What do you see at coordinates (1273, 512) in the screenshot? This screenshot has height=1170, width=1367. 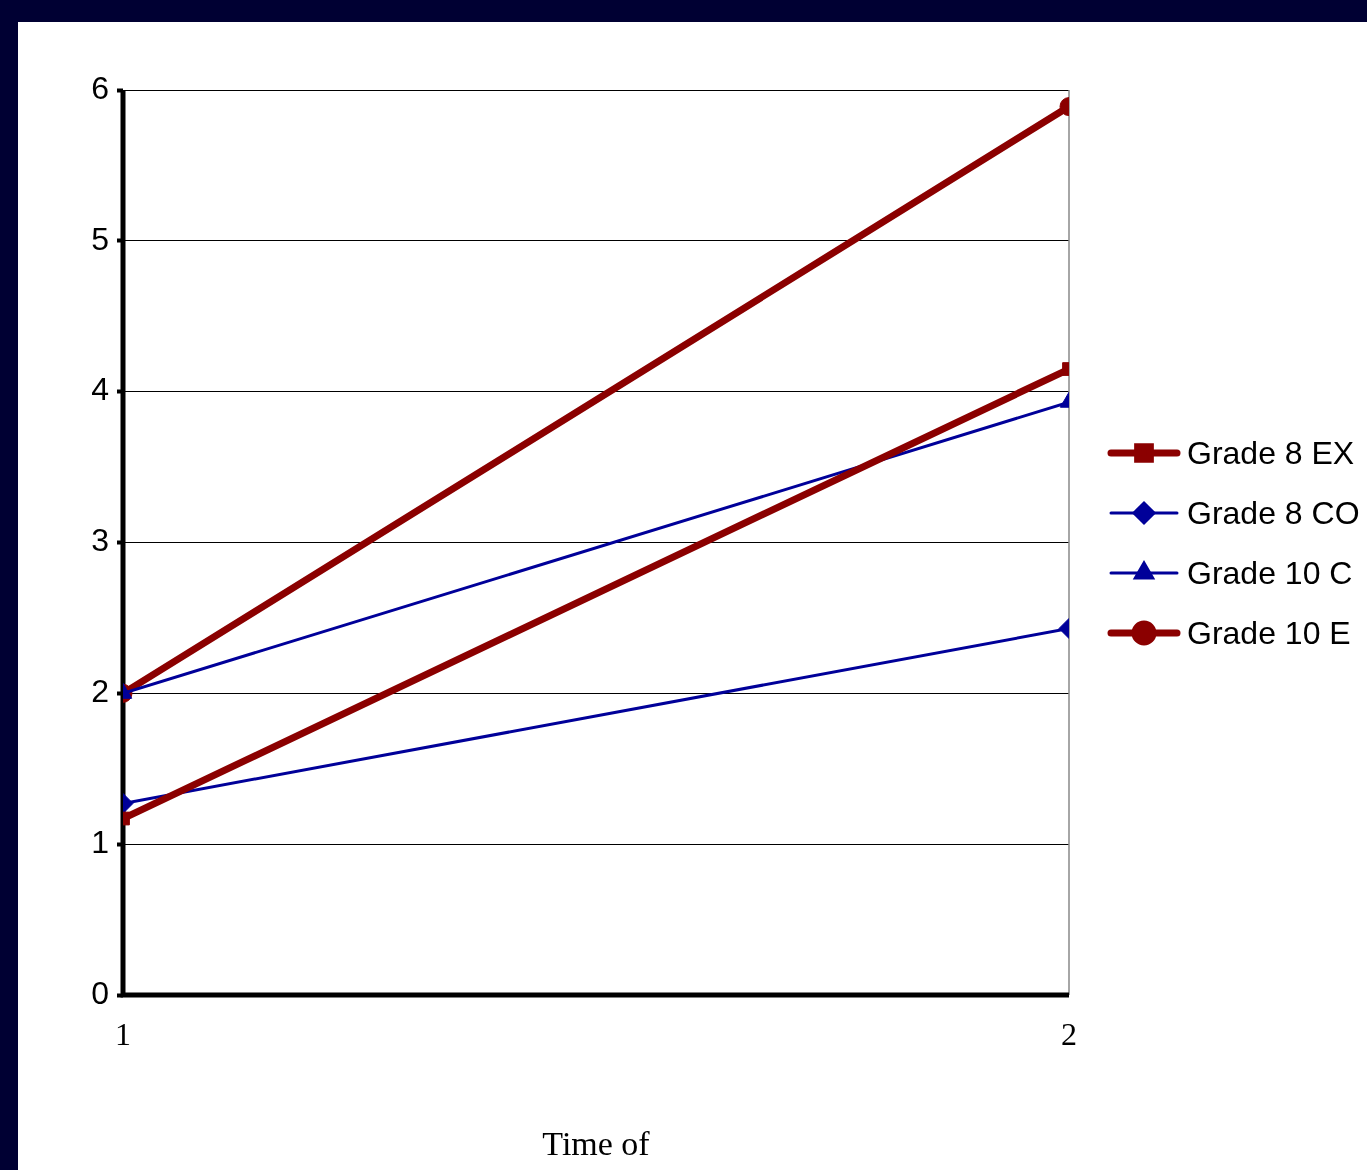 I see `legend-label: Grade 8 CO` at bounding box center [1273, 512].